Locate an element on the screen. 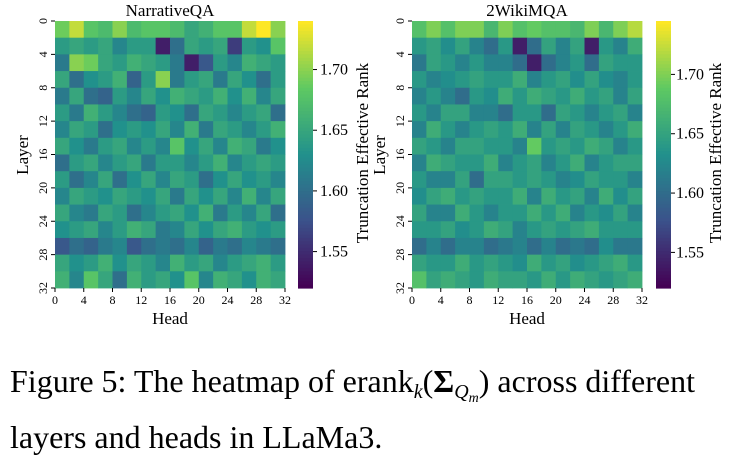  x-tick-label: 32 is located at coordinates (285, 300).